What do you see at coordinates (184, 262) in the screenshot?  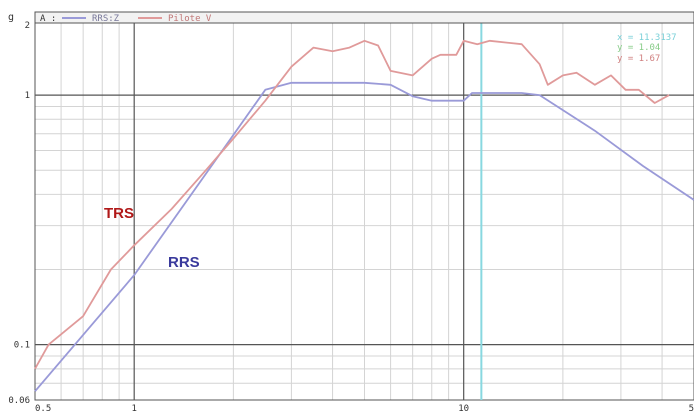 I see `annotation-rrs: RRS` at bounding box center [184, 262].